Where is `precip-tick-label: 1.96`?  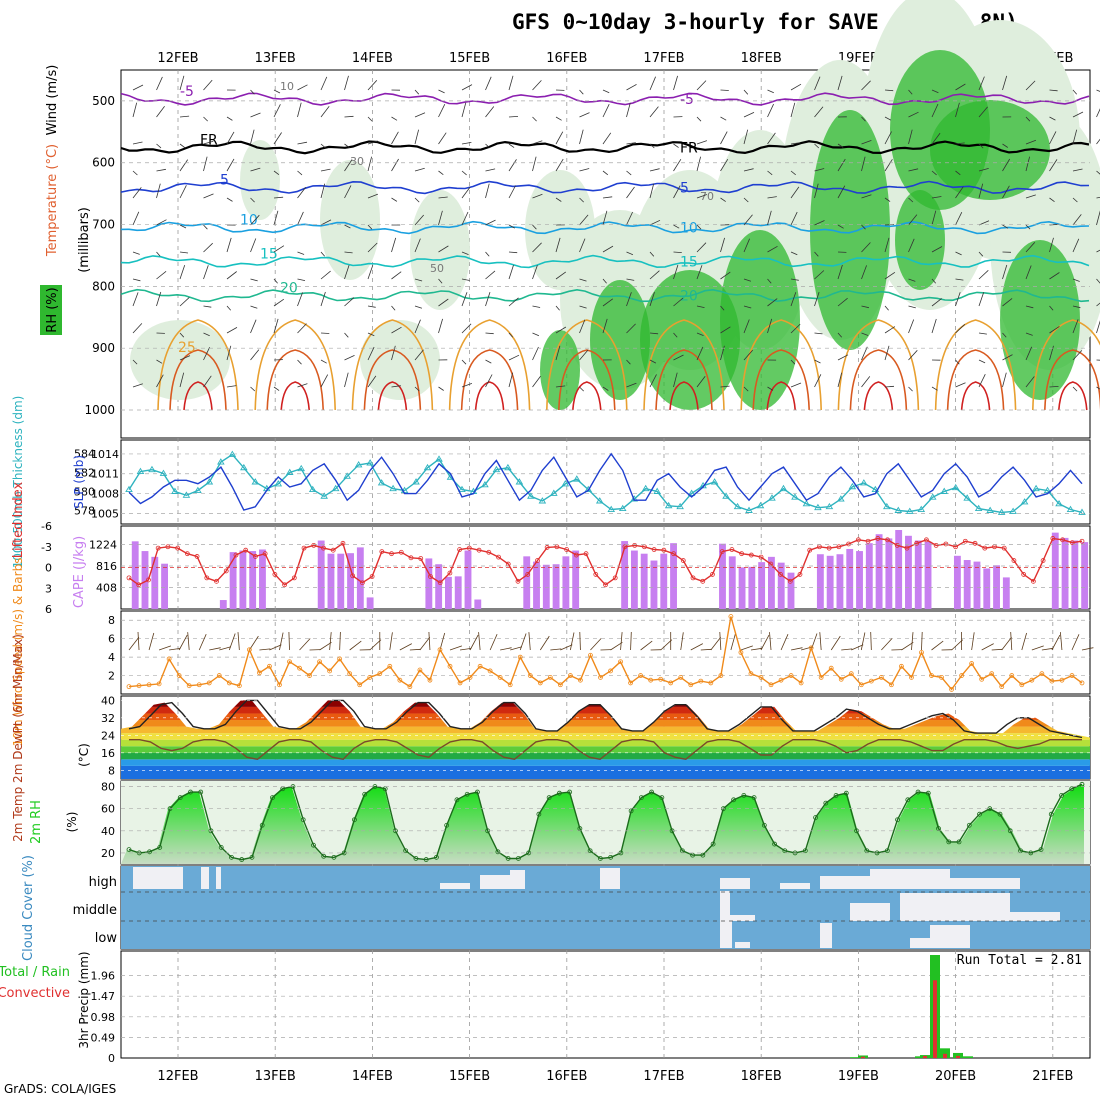
precip-tick-label: 1.96 is located at coordinates (103, 976).